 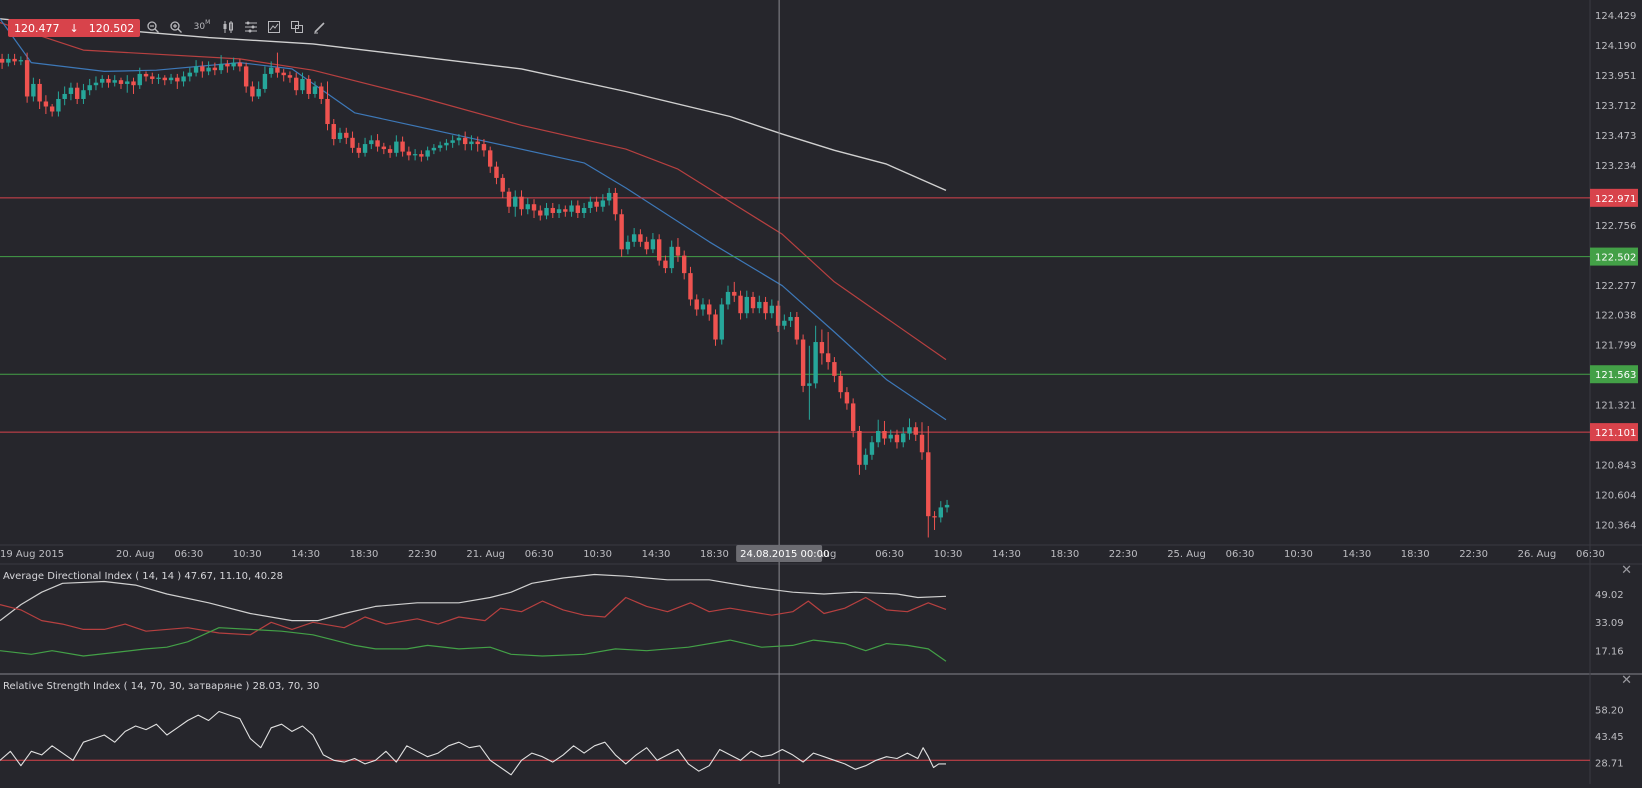 What do you see at coordinates (1615, 76) in the screenshot?
I see `y-tick-label: 123.951` at bounding box center [1615, 76].